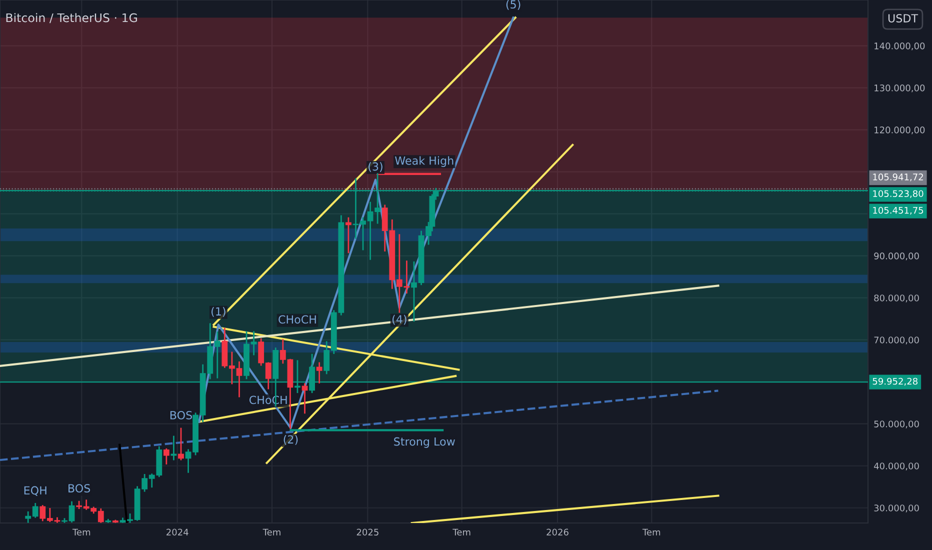  Describe the element at coordinates (899, 130) in the screenshot. I see `y-tick-label: 120.000,00` at that location.